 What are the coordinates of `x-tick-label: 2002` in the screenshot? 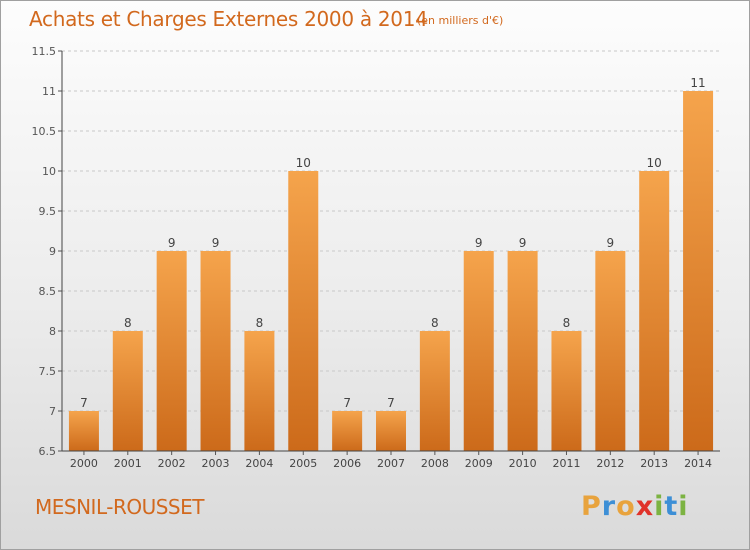 It's located at (172, 463).